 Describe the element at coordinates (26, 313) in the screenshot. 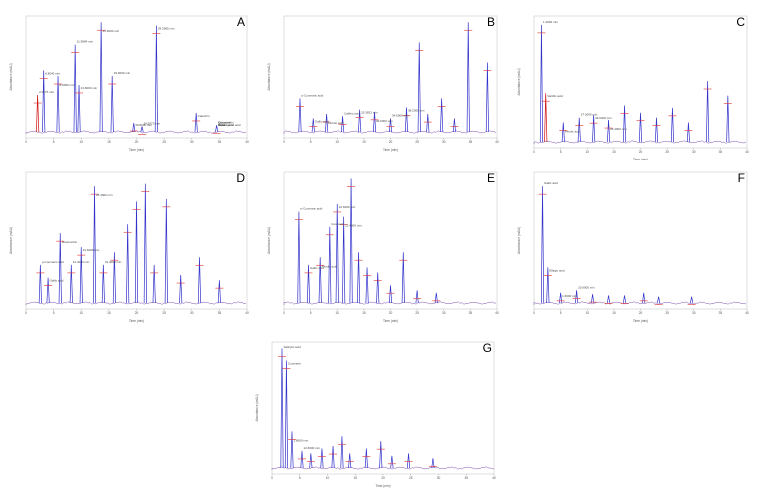

I see `x-tick-label-d: 0` at that location.